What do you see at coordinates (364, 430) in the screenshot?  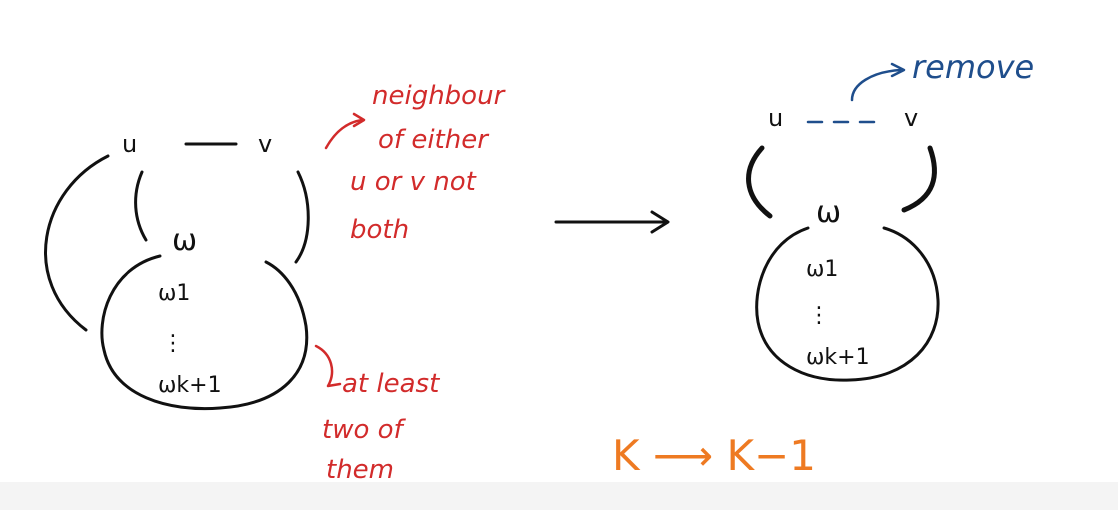 I see `atleast-line2: two of` at bounding box center [364, 430].